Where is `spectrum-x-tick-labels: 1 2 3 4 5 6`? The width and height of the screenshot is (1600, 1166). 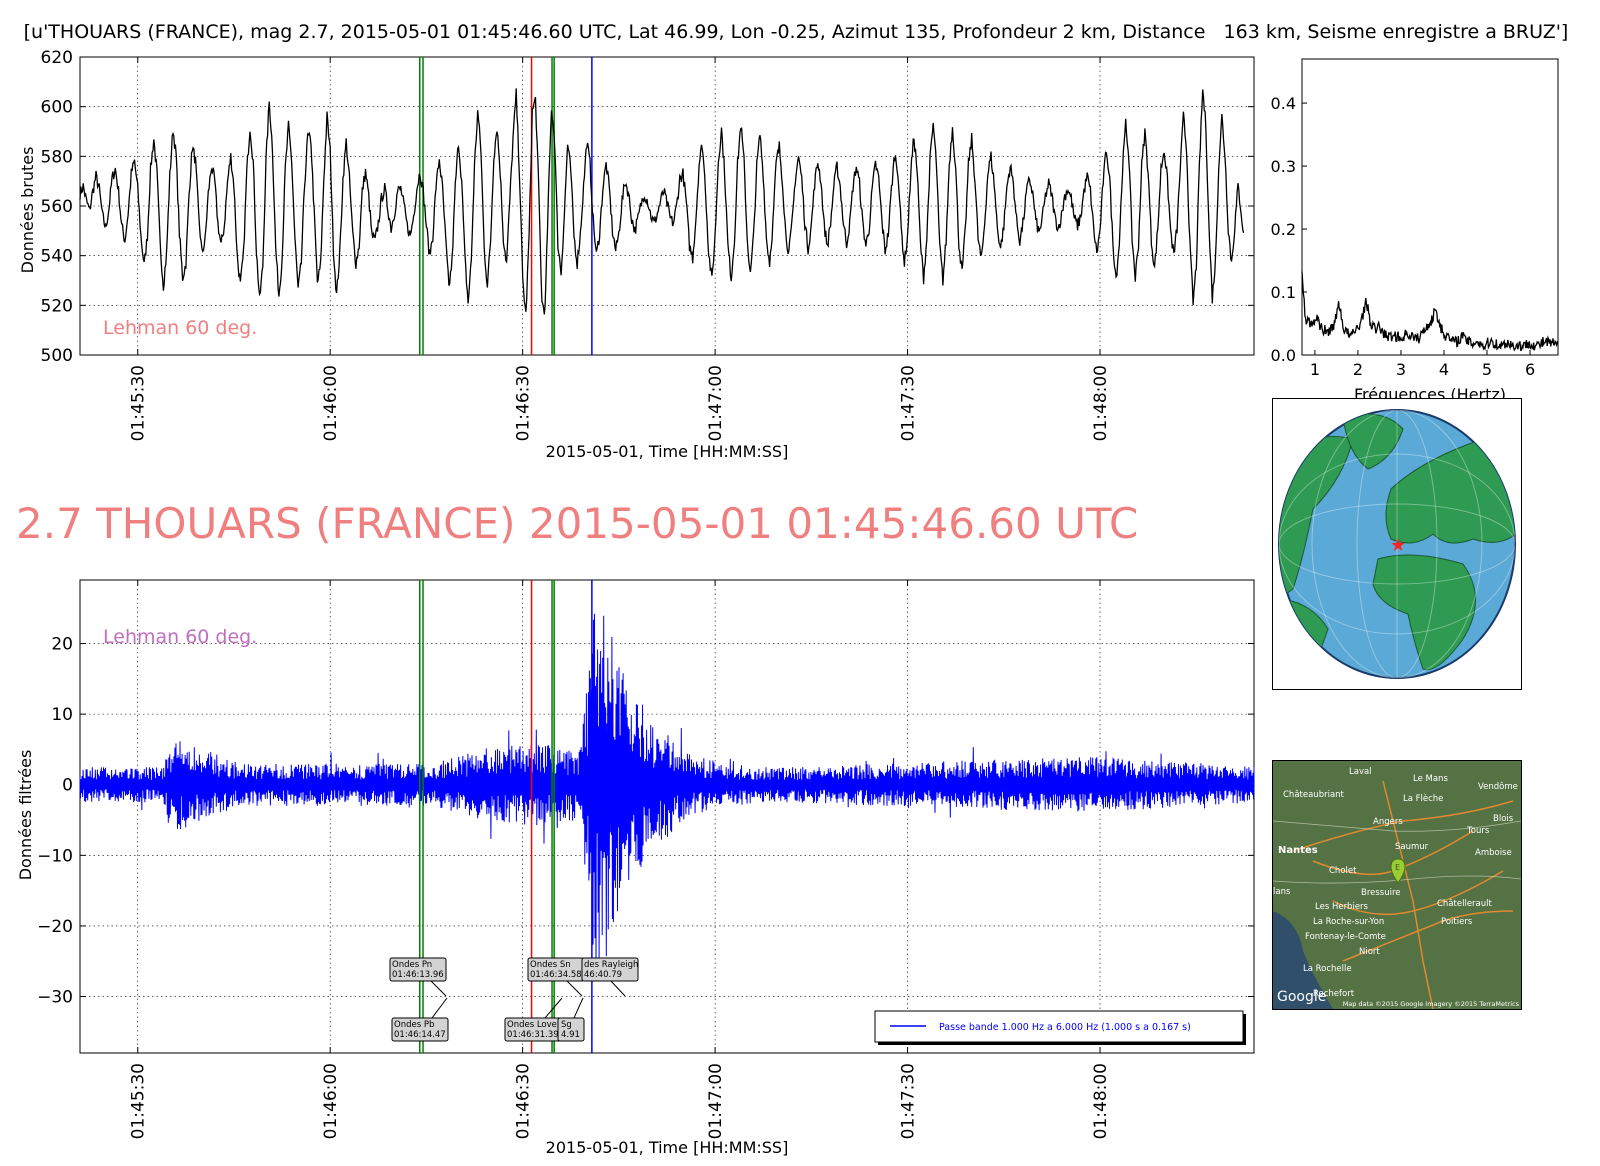
spectrum-x-tick-labels: 1 2 3 4 5 6 is located at coordinates (1422, 364).